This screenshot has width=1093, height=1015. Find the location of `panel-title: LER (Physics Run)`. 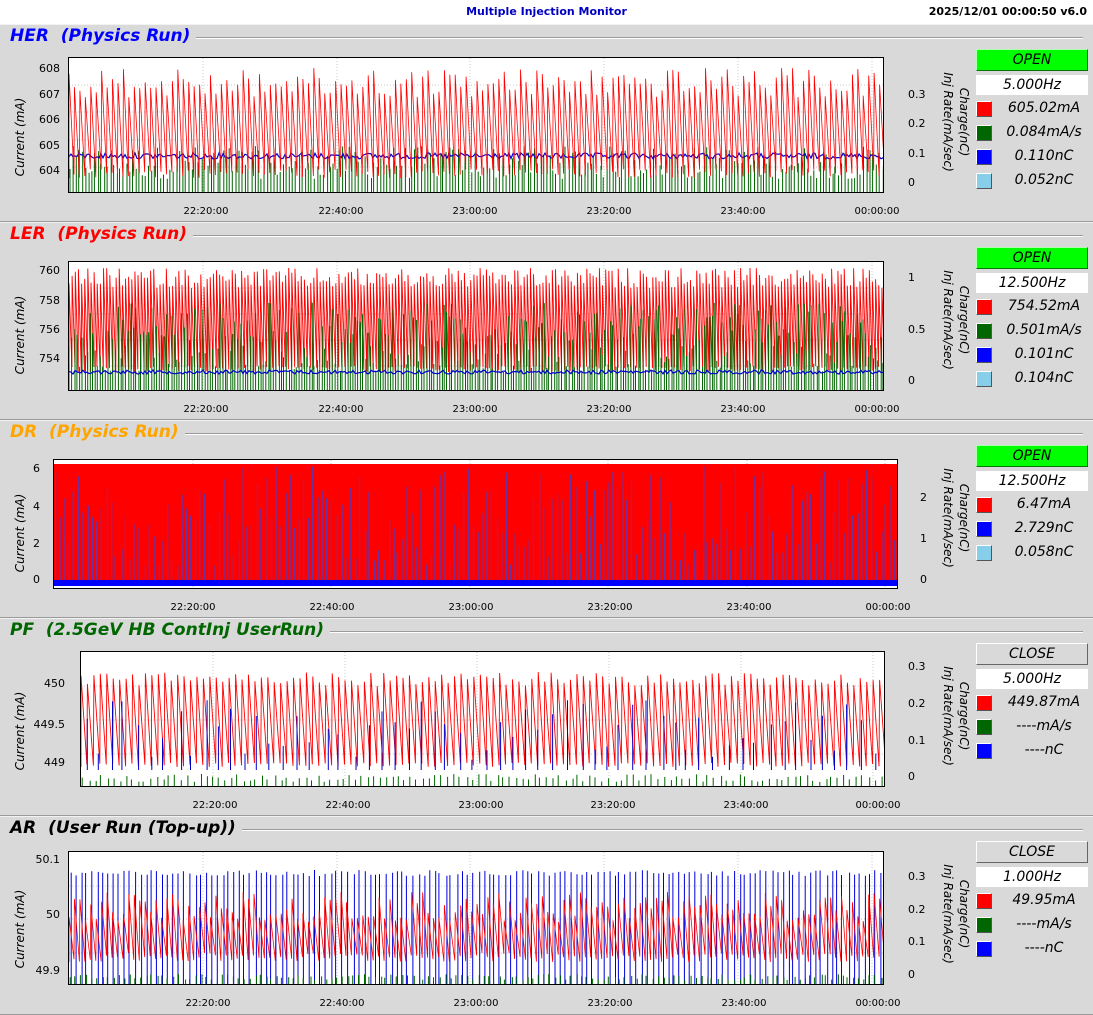

panel-title: LER (Physics Run) is located at coordinates (101, 234).